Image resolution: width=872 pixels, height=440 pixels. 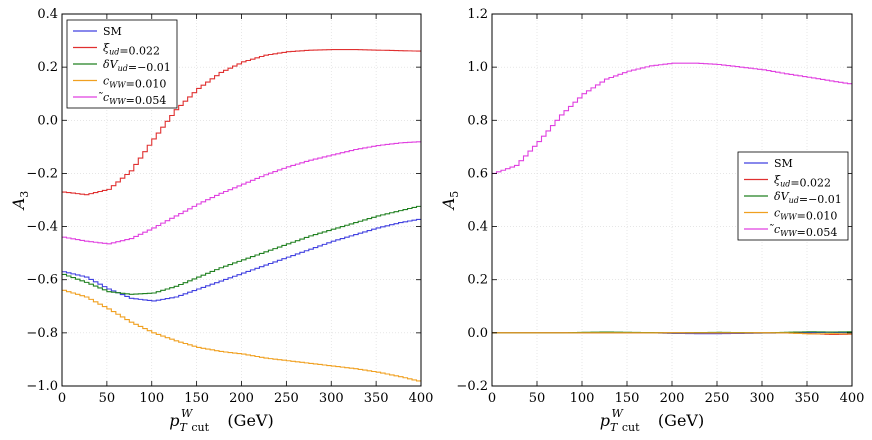 What do you see at coordinates (477, 67) in the screenshot?
I see `y-tick-label: 1.0` at bounding box center [477, 67].